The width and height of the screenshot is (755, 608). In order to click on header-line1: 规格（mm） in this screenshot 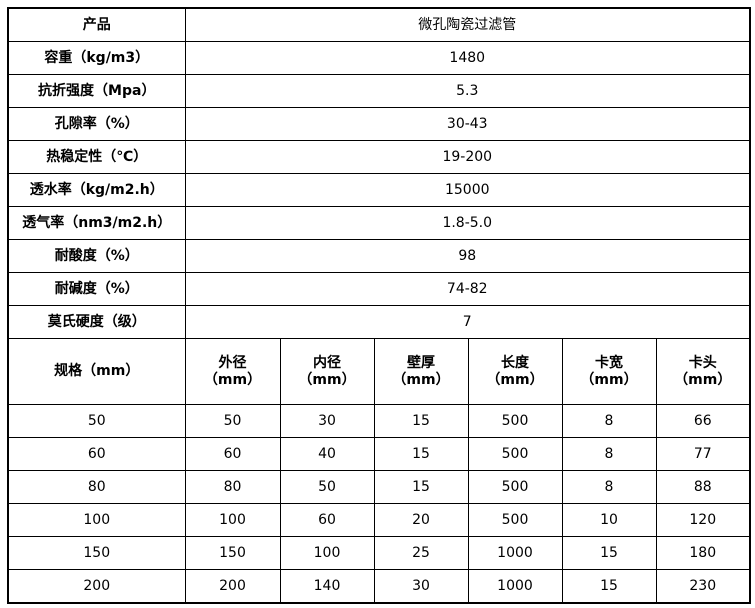, I will do `click(97, 371)`.